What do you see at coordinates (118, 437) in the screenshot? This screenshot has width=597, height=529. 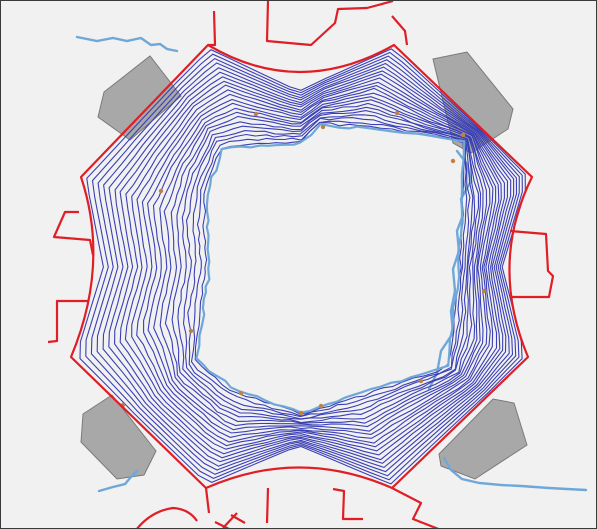 I see `support-block-bottom-left` at bounding box center [118, 437].